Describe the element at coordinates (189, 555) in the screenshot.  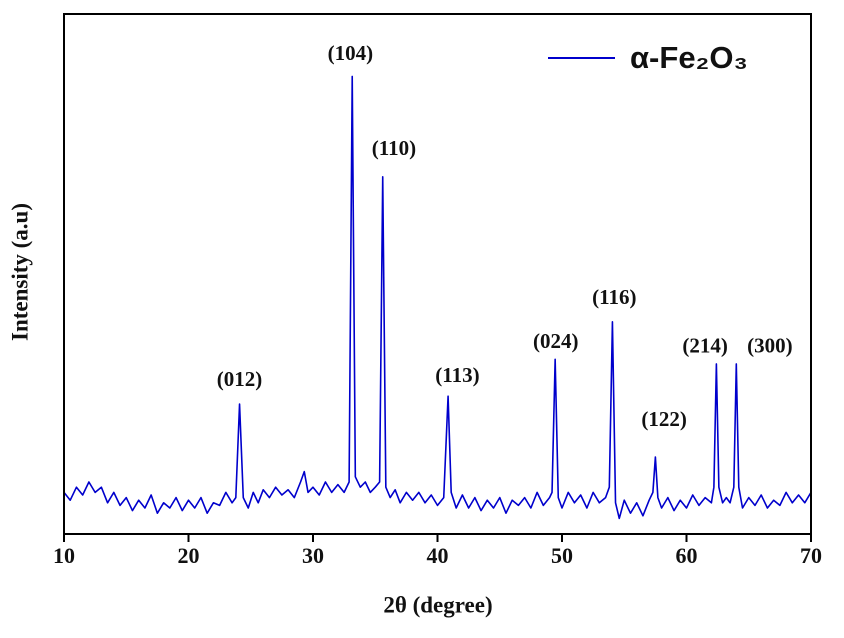
I see `x-tick-label: 20` at that location.